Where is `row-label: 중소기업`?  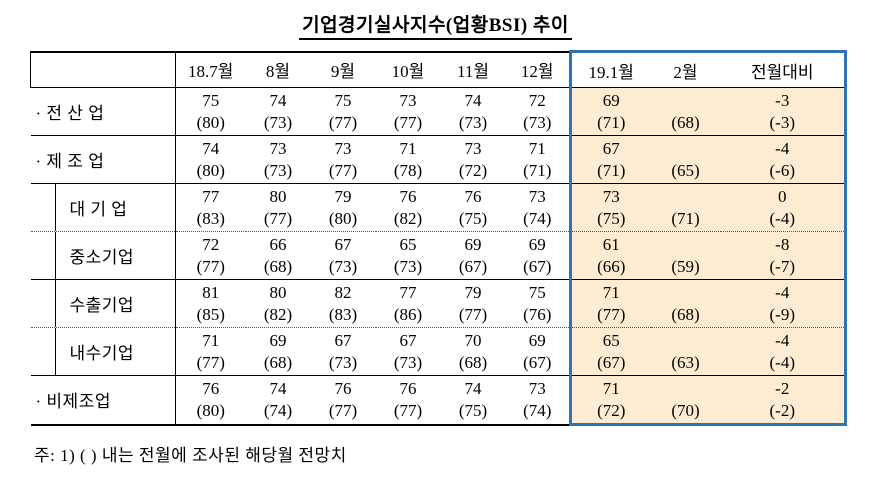 row-label: 중소기업 is located at coordinates (103, 255).